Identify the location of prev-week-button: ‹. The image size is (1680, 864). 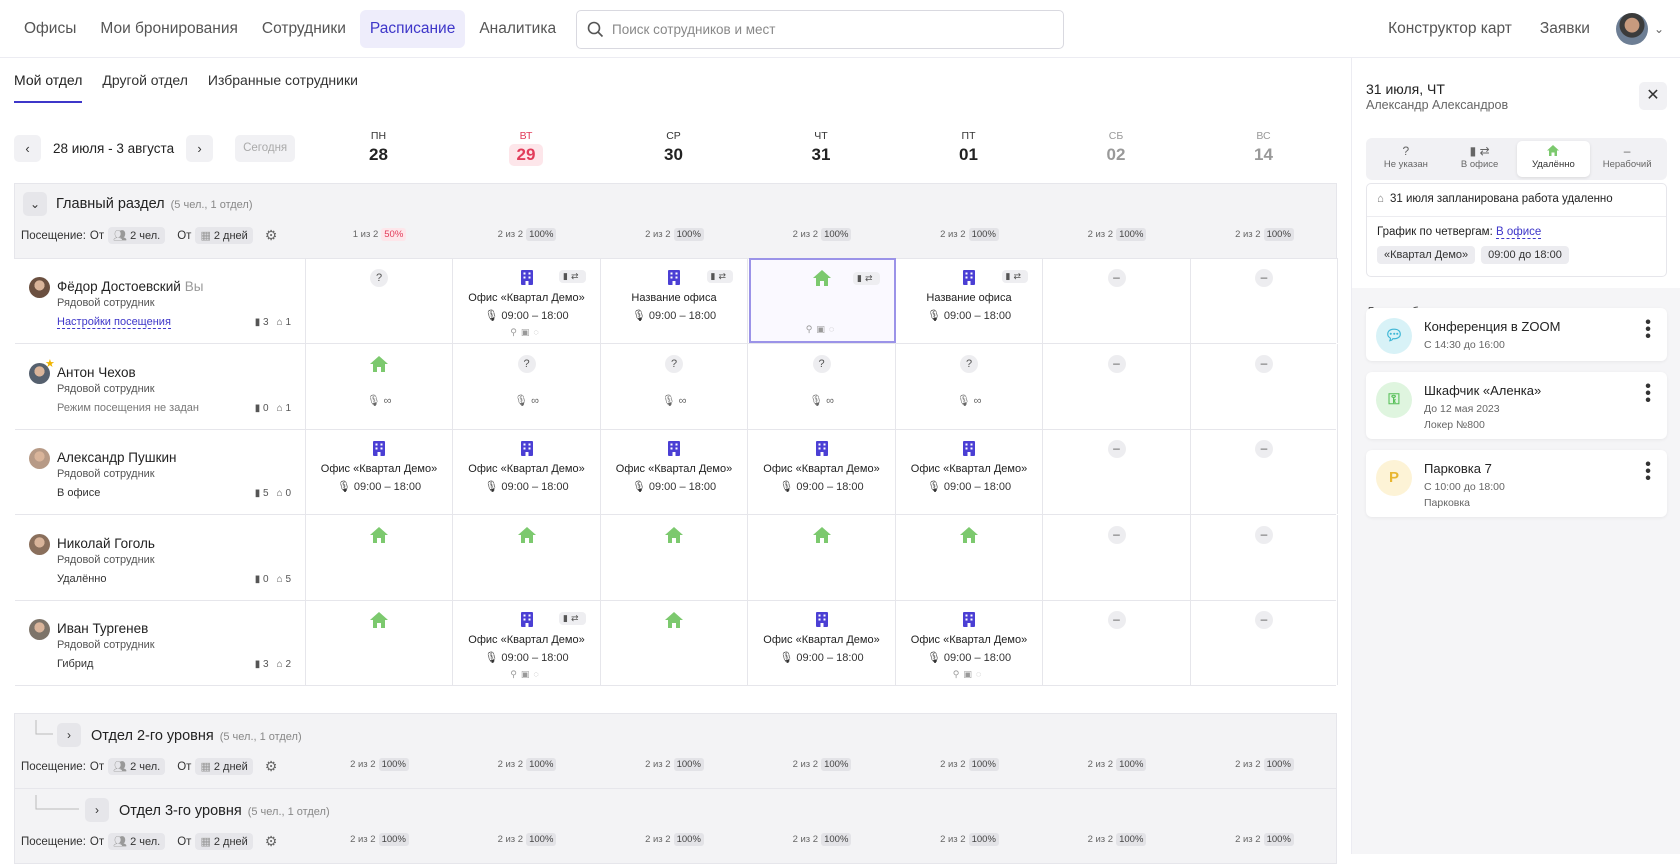
(27, 148).